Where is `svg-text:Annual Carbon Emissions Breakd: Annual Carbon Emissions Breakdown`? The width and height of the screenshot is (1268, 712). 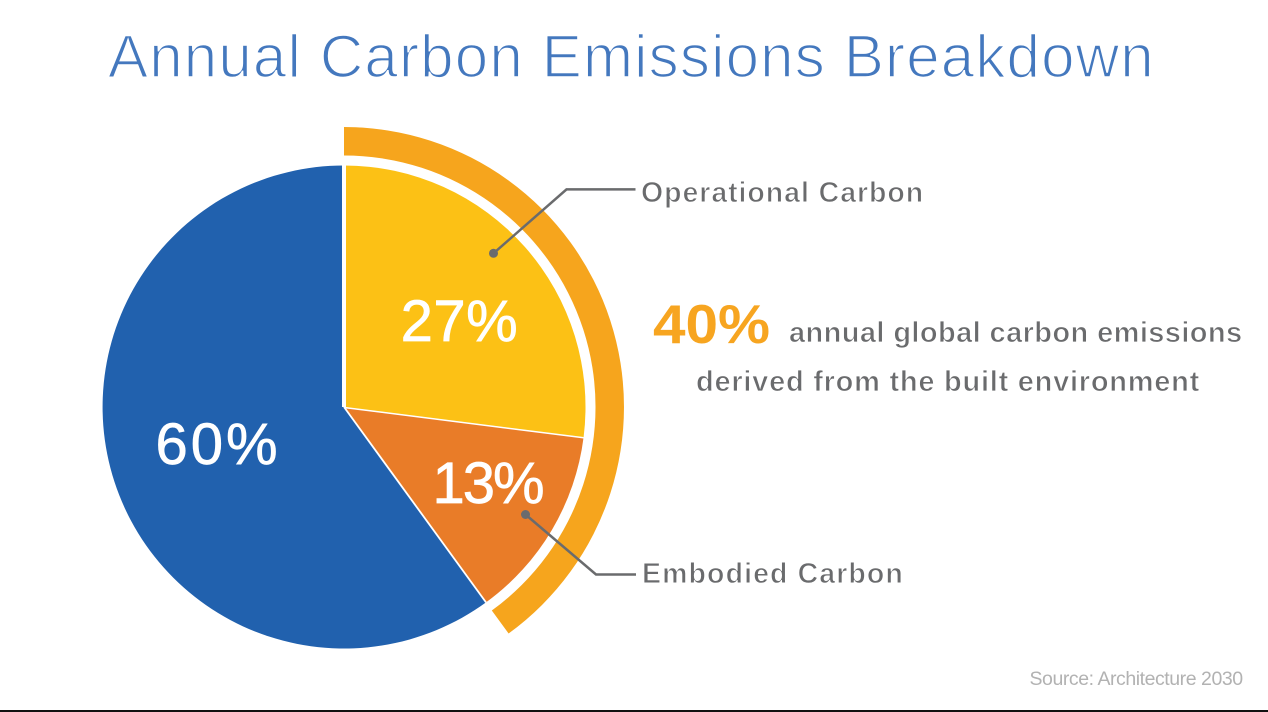 svg-text:Annual Carbon Emissions Breakd: Annual Carbon Emissions Breakdown is located at coordinates (631, 56).